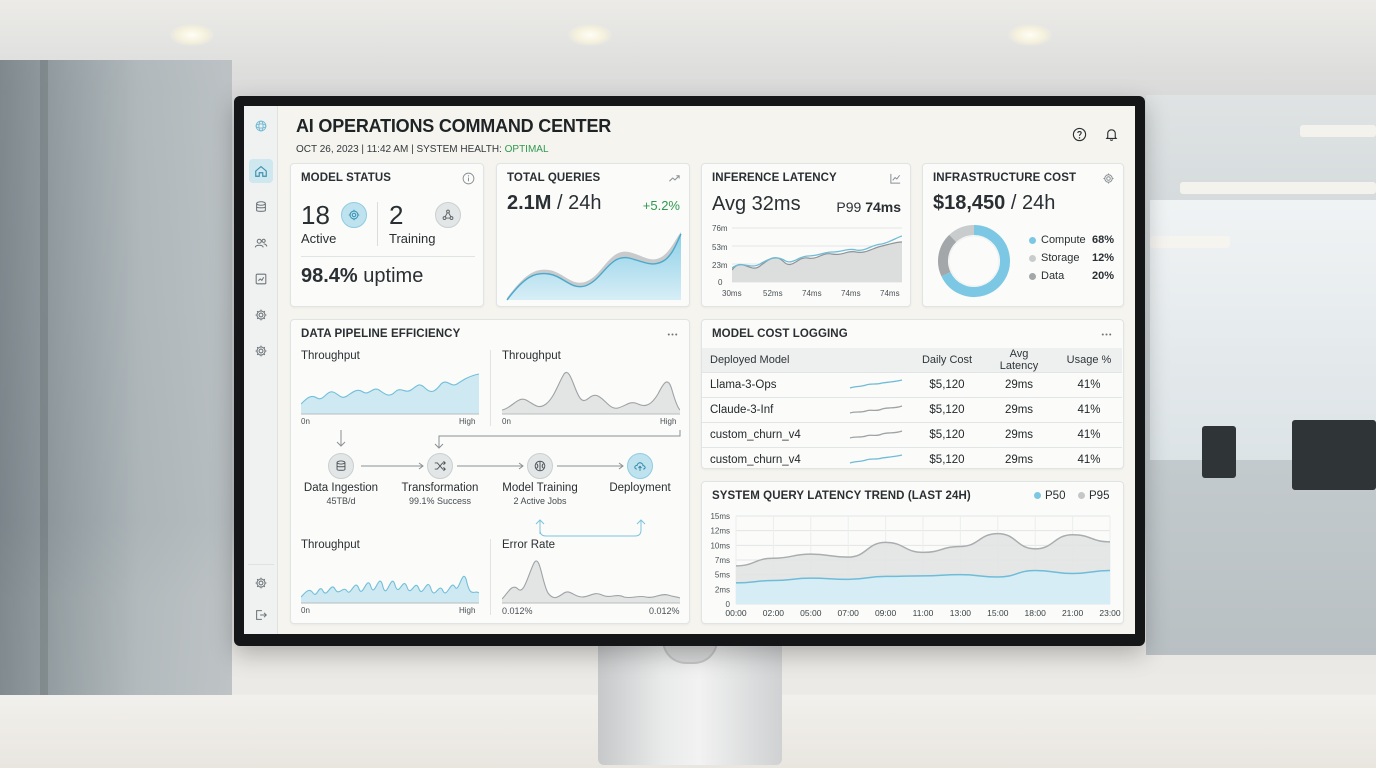 The width and height of the screenshot is (1376, 768). I want to click on info-icon, so click(468, 178).